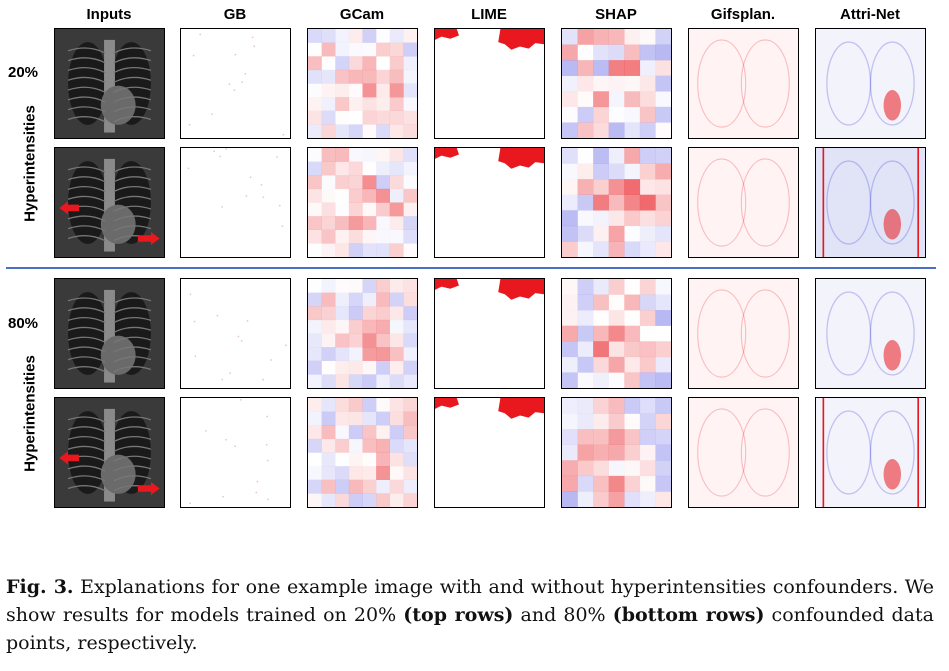 Image resolution: width=949 pixels, height=671 pixels. I want to click on panel-gb-row4, so click(235, 452).